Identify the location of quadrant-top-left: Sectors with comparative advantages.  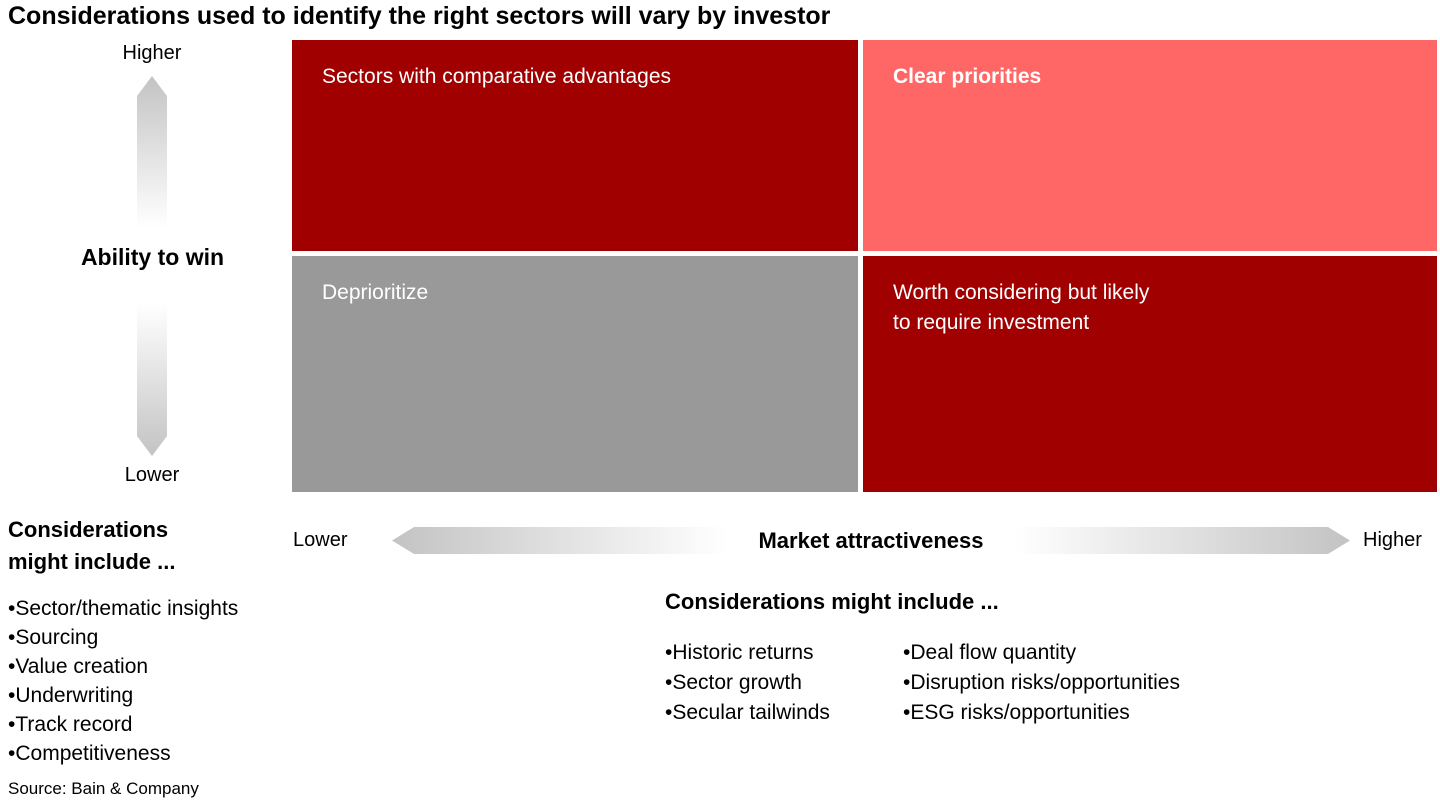
(575, 145).